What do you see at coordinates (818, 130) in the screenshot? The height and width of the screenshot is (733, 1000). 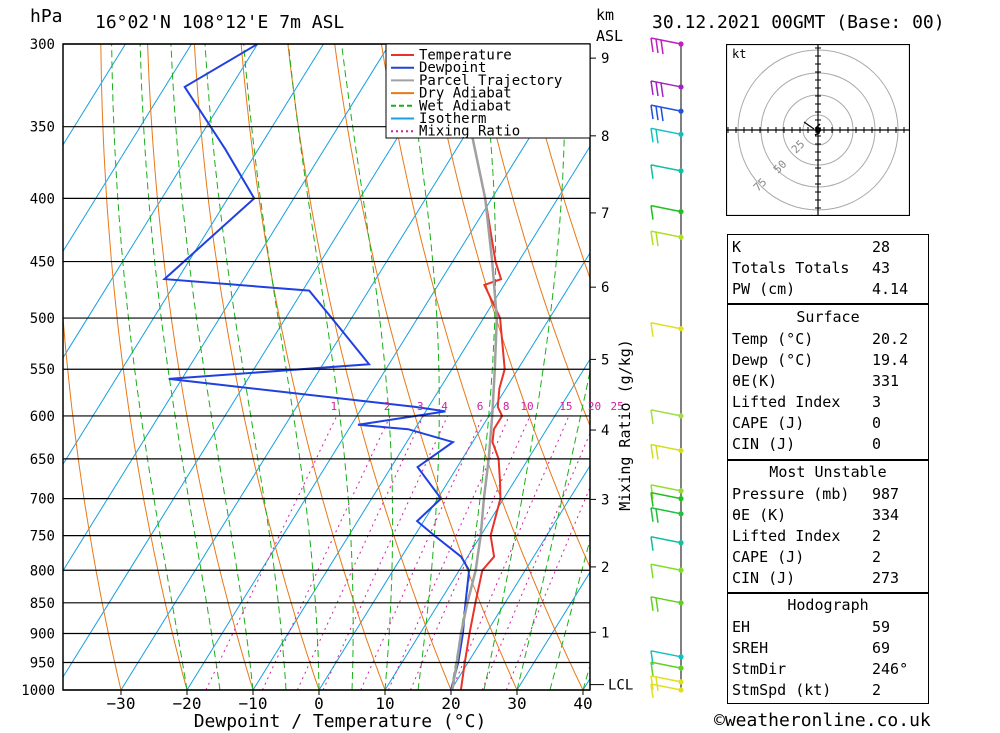 I see `hodograph-center` at bounding box center [818, 130].